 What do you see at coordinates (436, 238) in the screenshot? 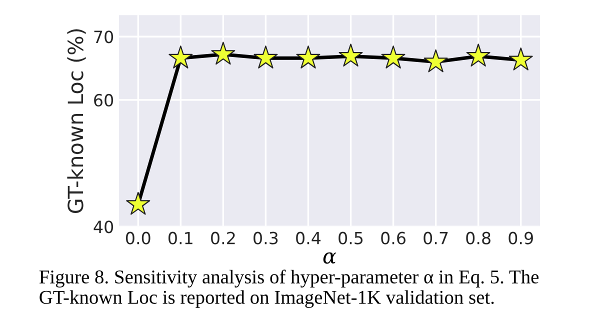
I see `x-tick-label: 0.7` at bounding box center [436, 238].